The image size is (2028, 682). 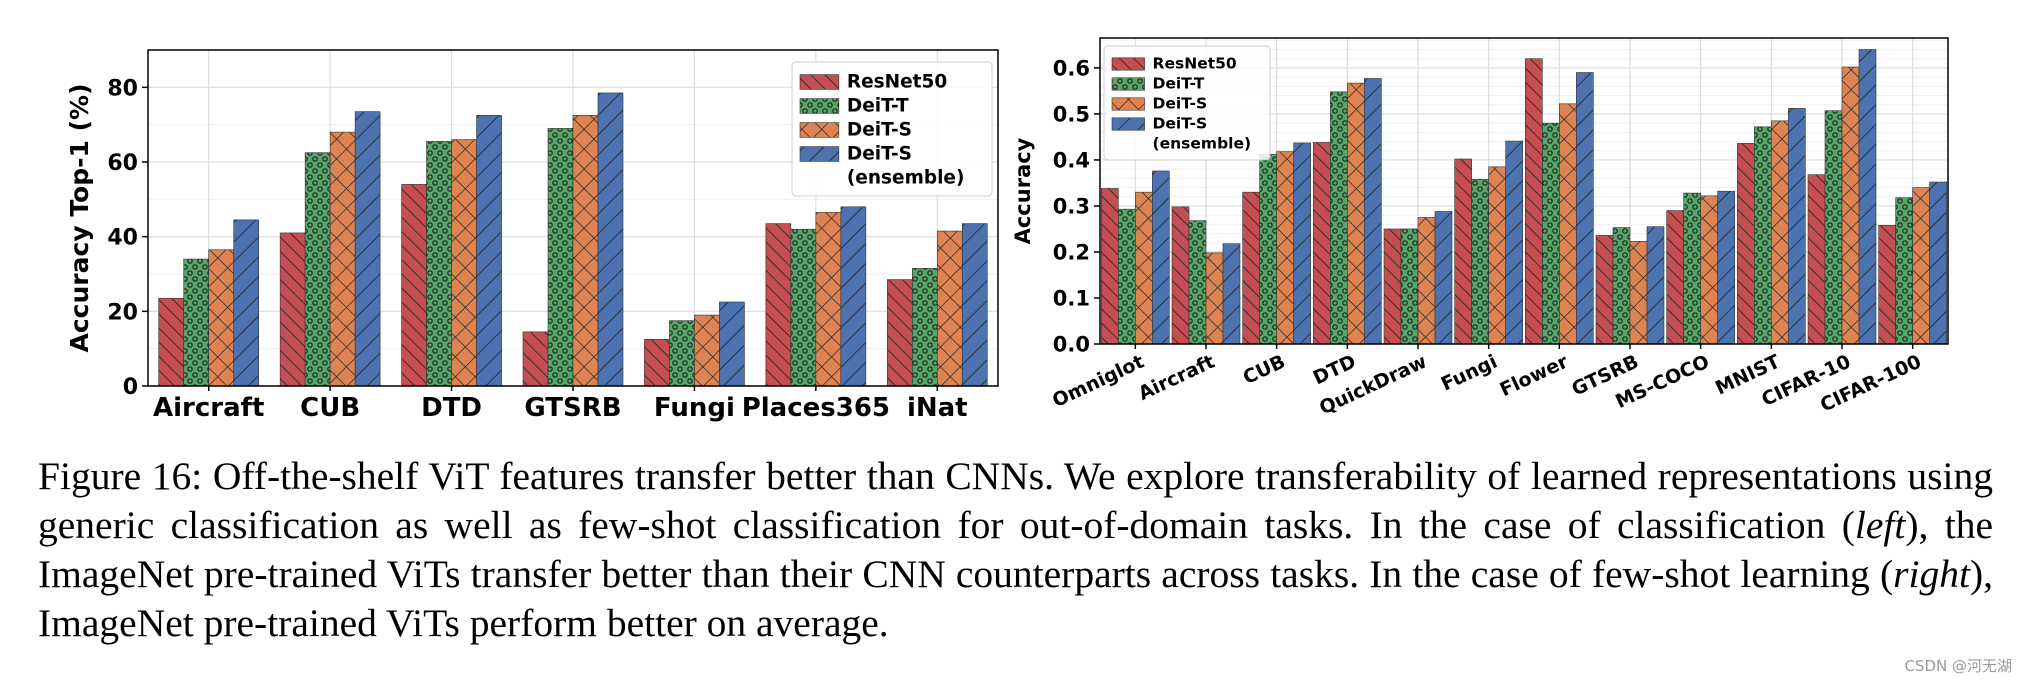 What do you see at coordinates (1816, 259) in the screenshot?
I see `right-bar-resnet50-cifar-10-hatch` at bounding box center [1816, 259].